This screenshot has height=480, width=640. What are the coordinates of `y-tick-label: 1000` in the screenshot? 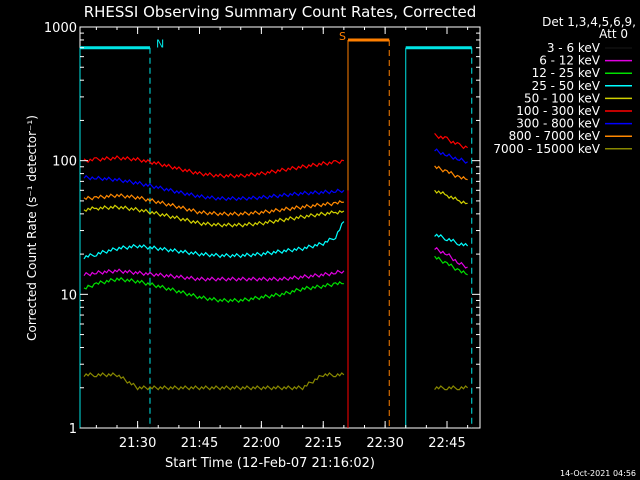 It's located at (60, 28).